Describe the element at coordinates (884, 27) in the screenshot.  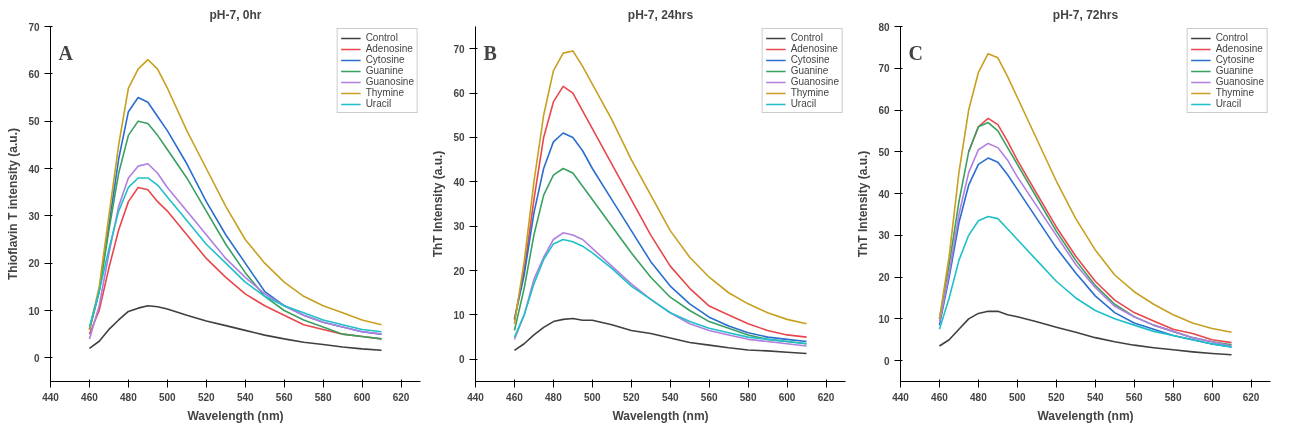
I see `y-tick-label: 80` at that location.